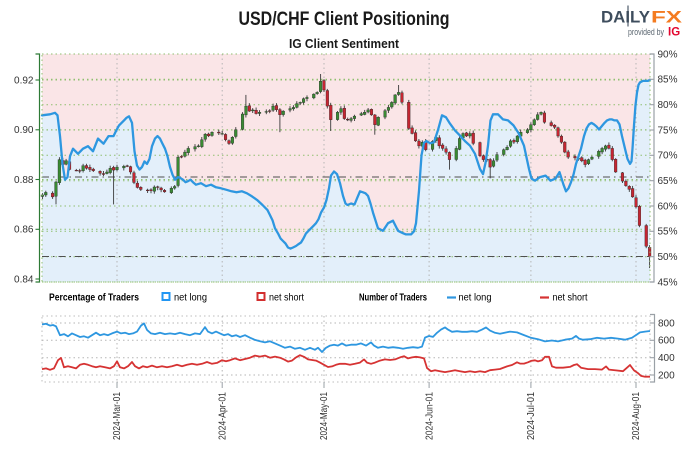 The image size is (687, 456). Describe the element at coordinates (668, 181) in the screenshot. I see `svg-text: 65%` at that location.